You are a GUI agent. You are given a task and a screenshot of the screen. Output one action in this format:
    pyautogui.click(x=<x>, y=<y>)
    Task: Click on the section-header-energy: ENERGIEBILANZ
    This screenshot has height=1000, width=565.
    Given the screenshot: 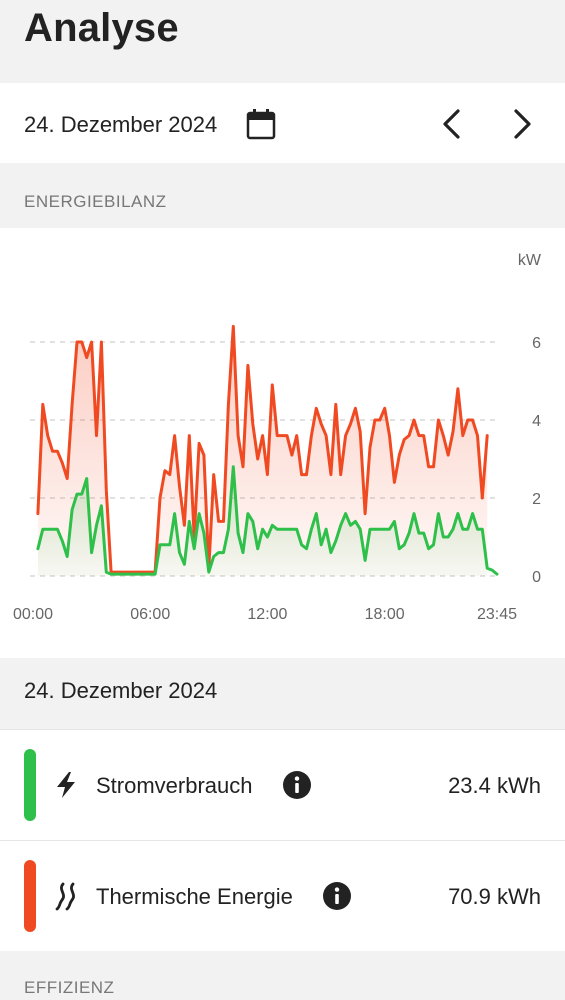 What is the action you would take?
    pyautogui.click(x=282, y=195)
    